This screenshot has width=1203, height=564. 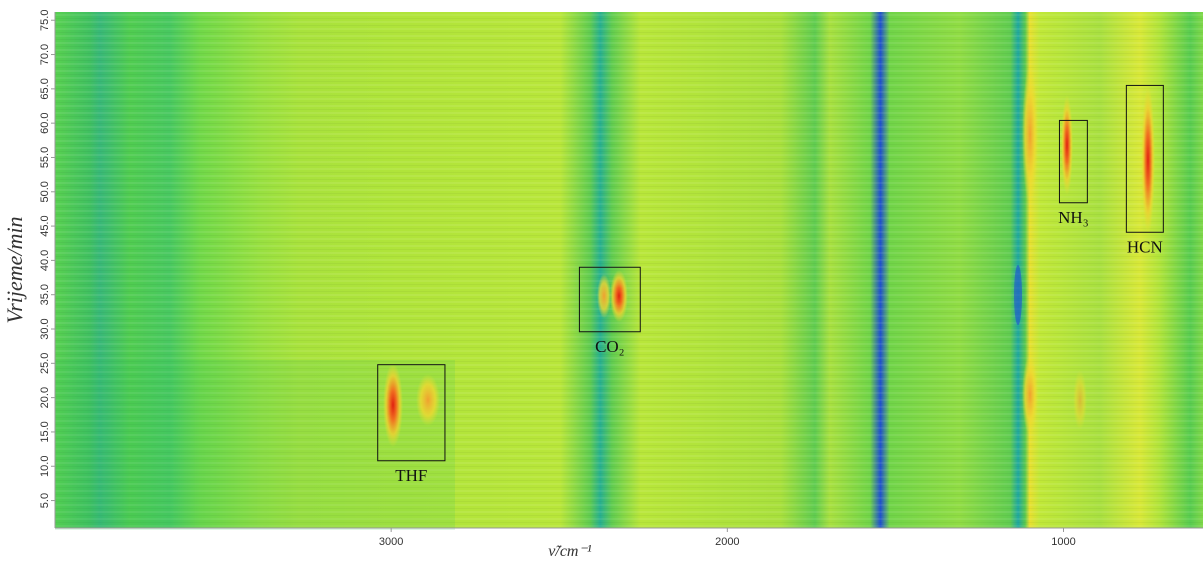 I want to click on y-tick-label: 50.0, so click(x=45, y=191).